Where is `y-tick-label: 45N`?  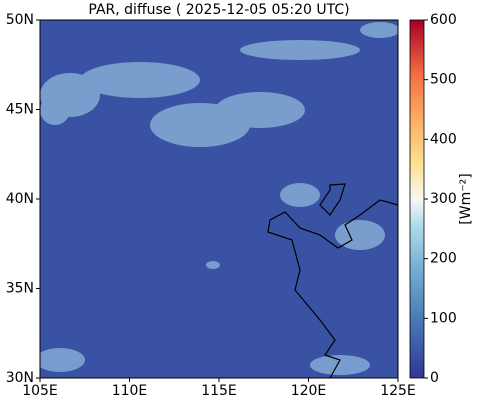
y-tick-label: 45N is located at coordinates (20, 110).